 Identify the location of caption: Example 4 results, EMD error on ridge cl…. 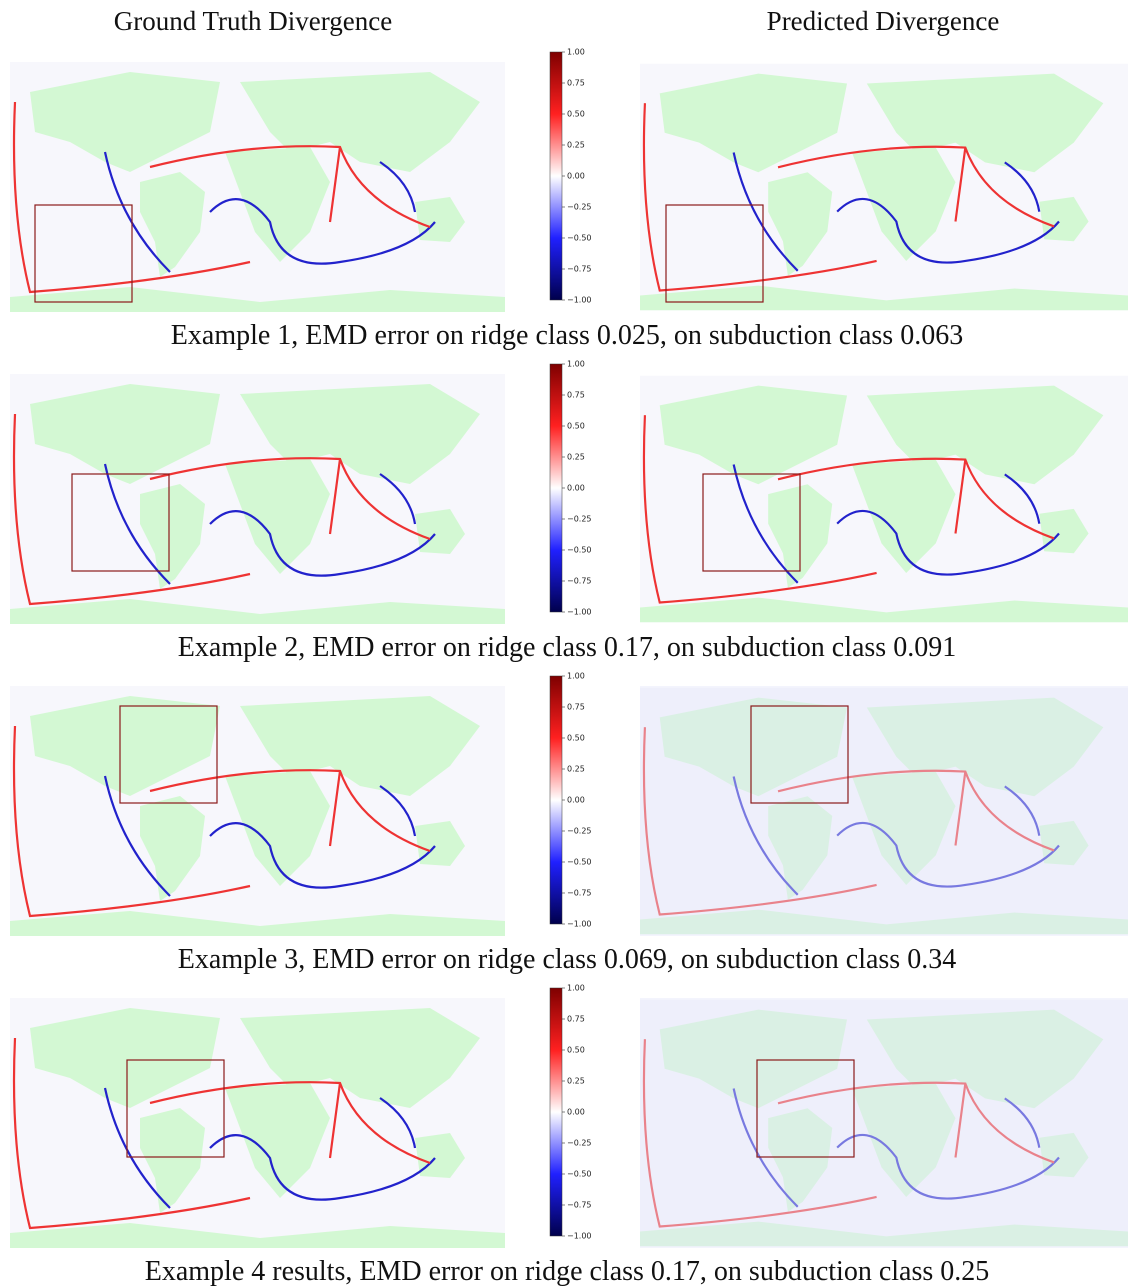
(567, 1271).